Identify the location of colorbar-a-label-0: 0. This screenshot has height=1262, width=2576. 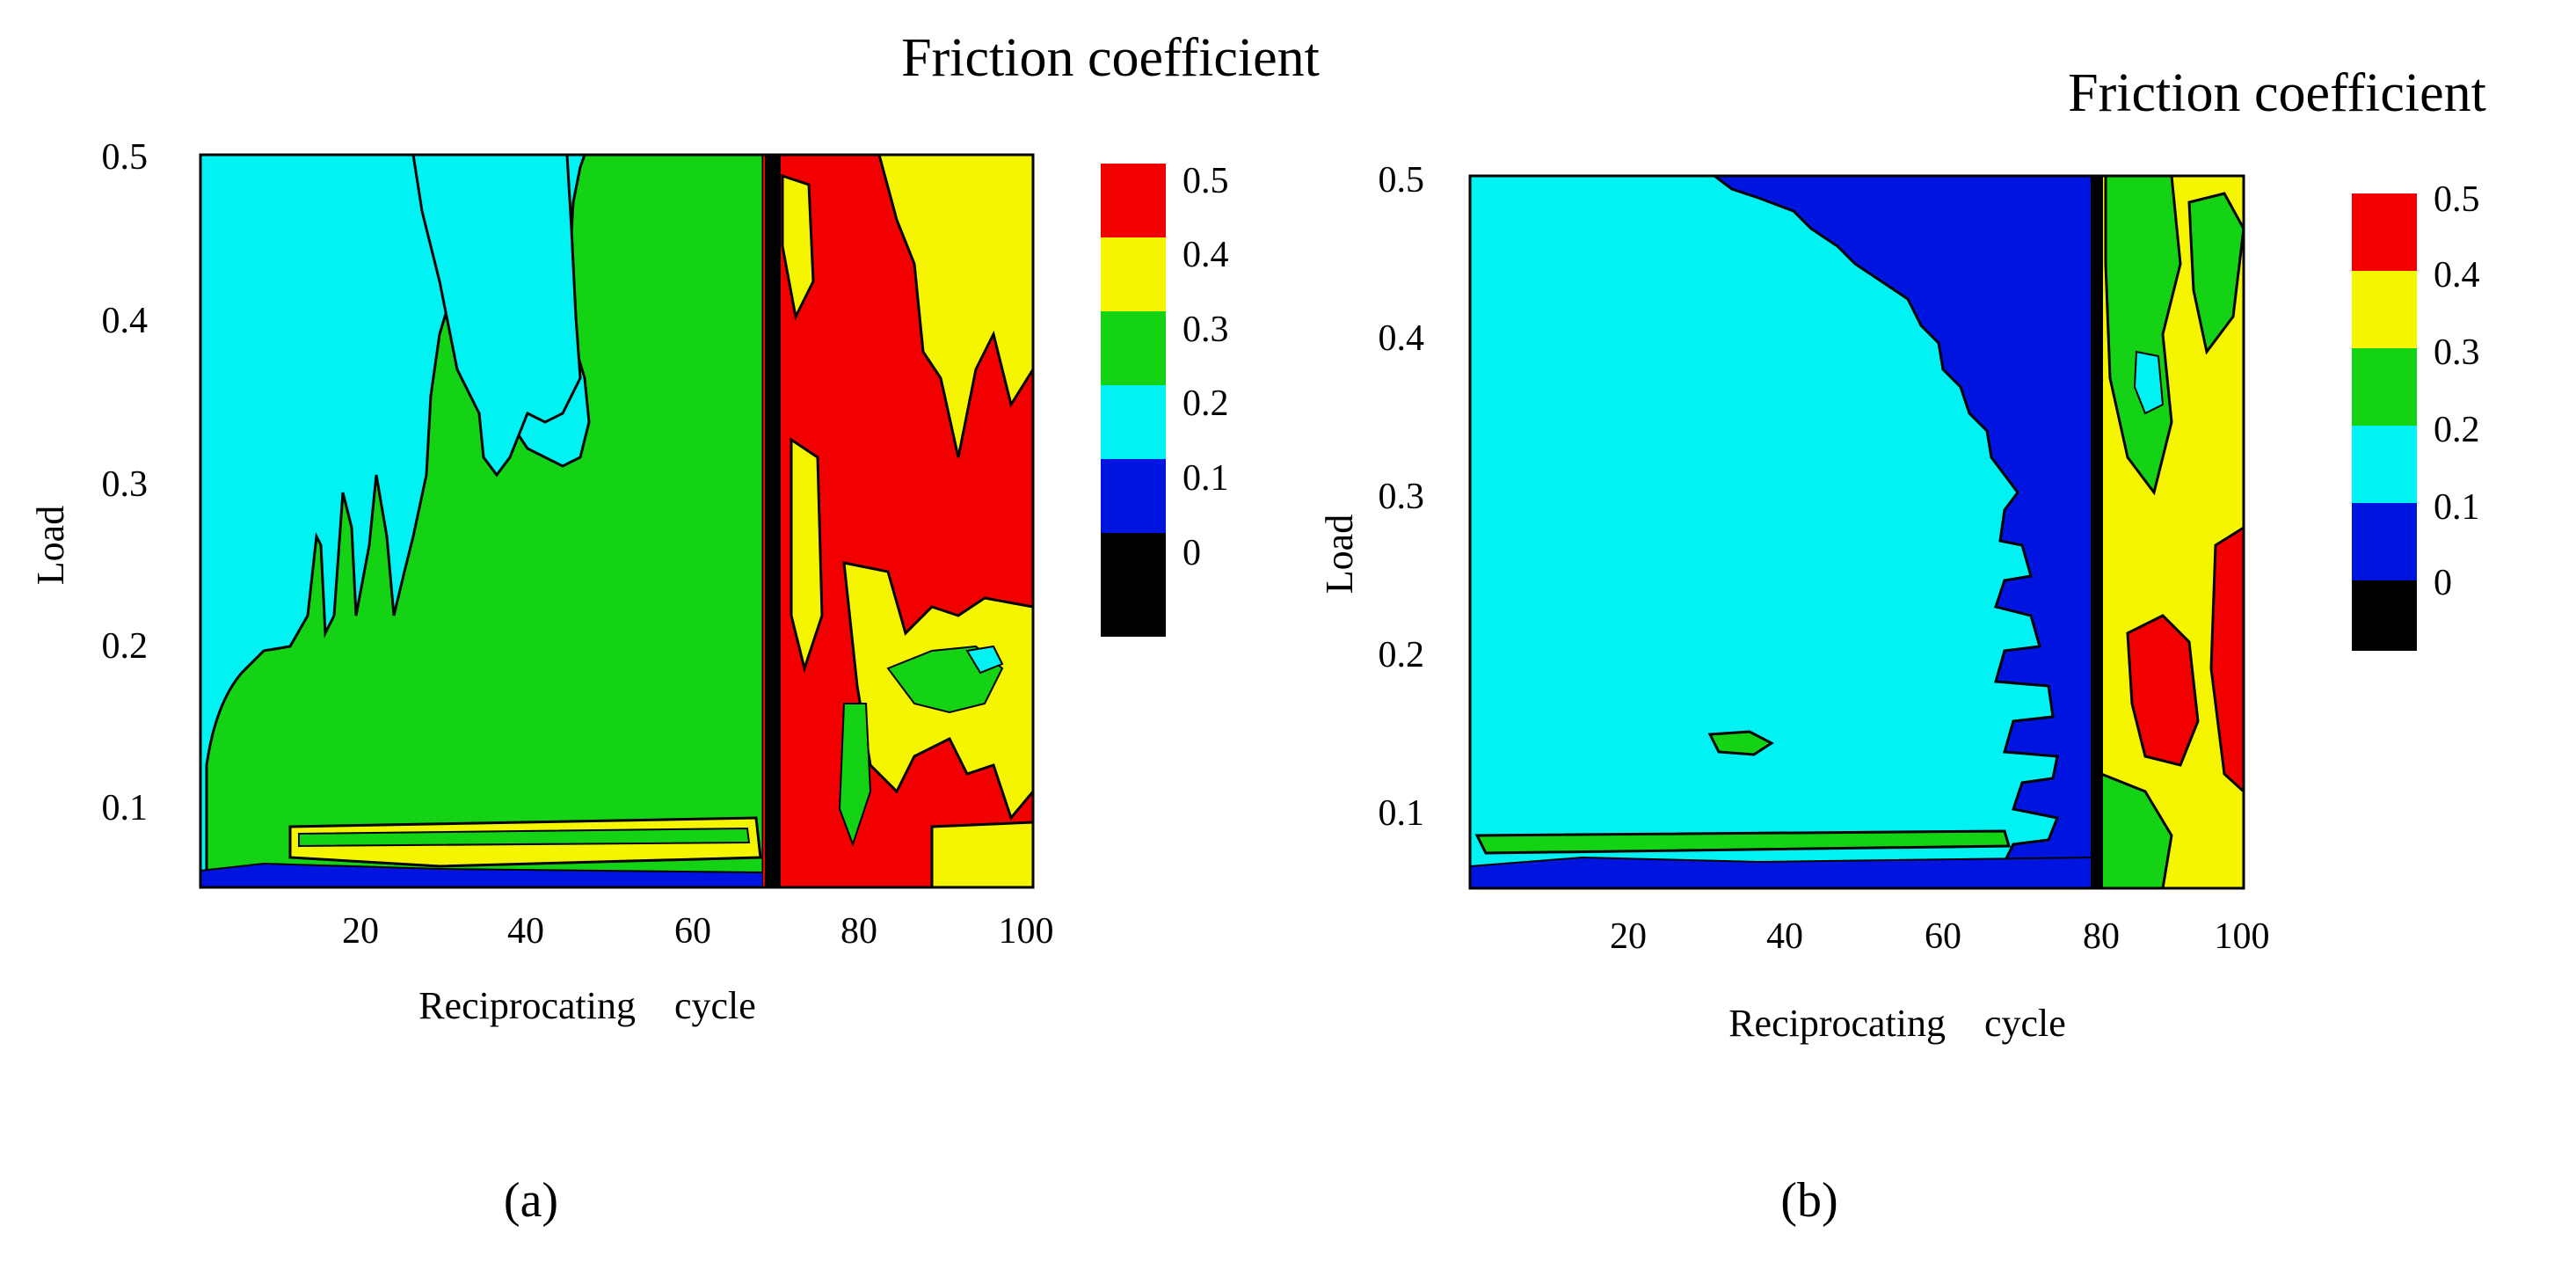
(1191, 553).